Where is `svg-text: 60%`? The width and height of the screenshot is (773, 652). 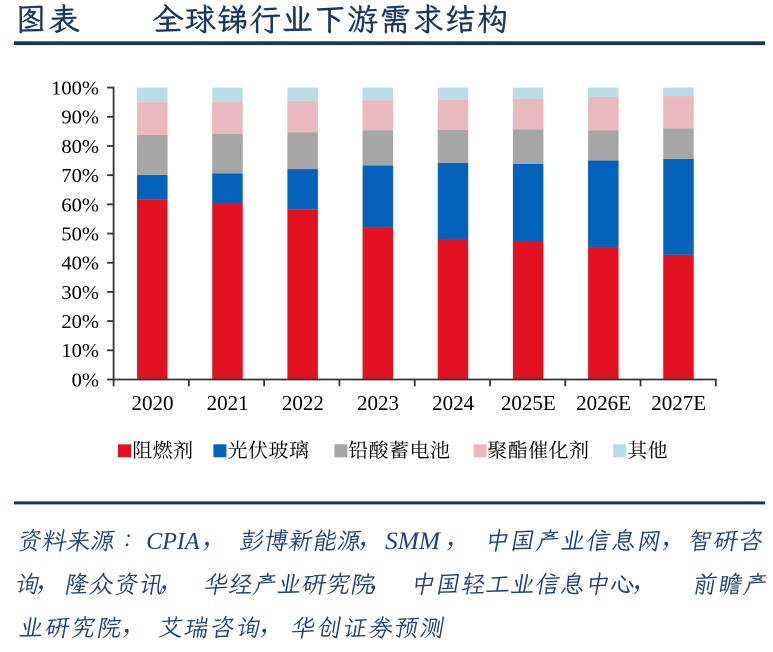
svg-text: 60% is located at coordinates (80, 205).